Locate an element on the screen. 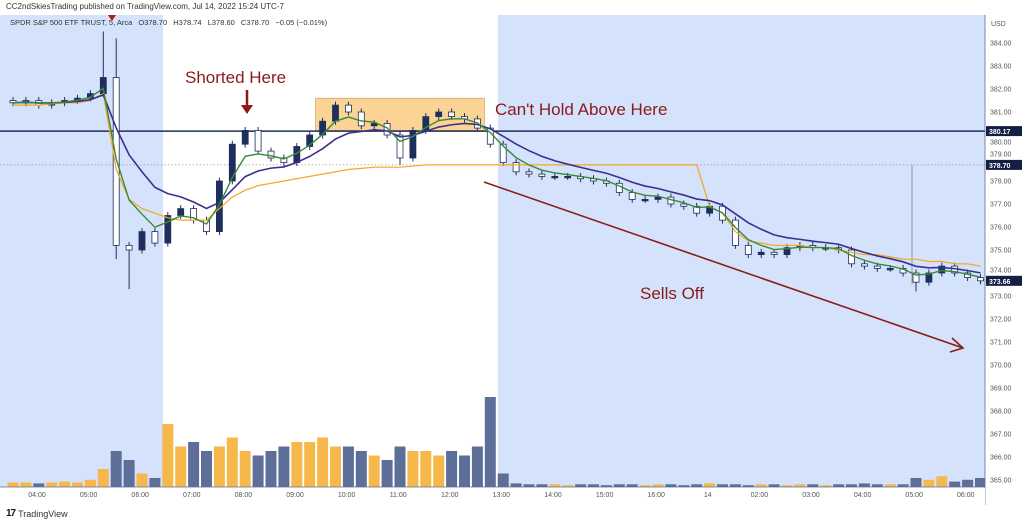 The image size is (1024, 523). y-tick-label: 382.00 is located at coordinates (1001, 90).